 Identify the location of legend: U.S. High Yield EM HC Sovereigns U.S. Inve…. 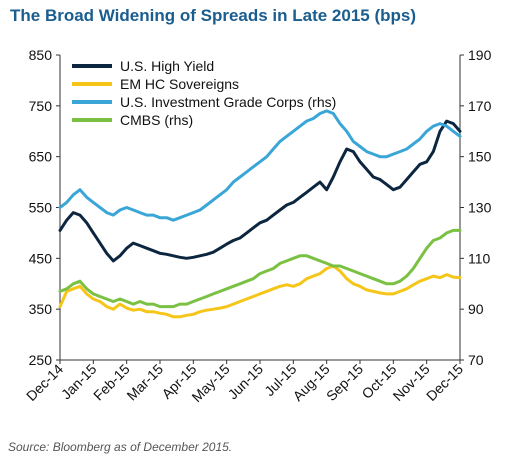
(204, 93).